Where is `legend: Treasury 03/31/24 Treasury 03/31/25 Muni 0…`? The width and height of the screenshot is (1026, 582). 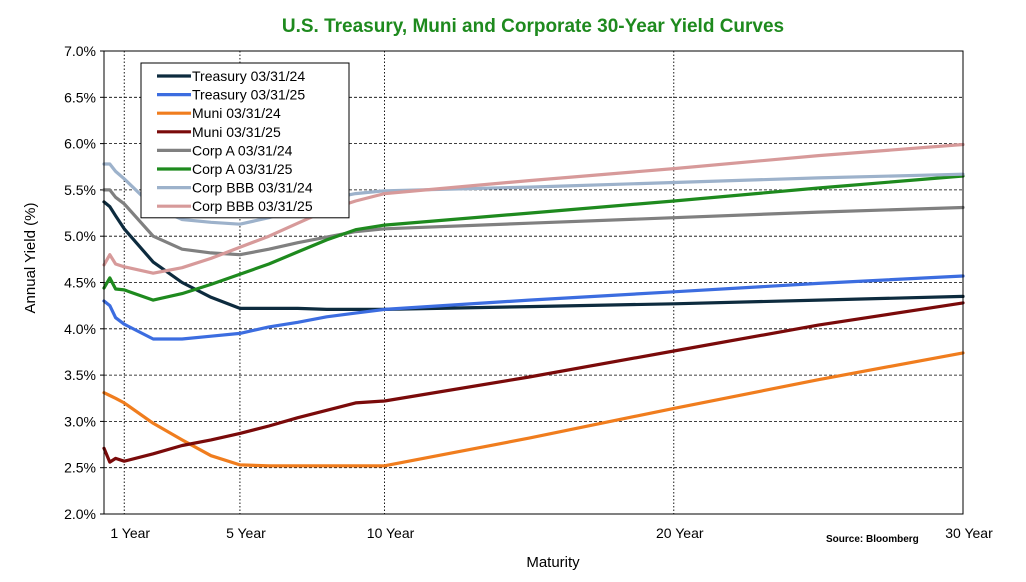
legend: Treasury 03/31/24 Treasury 03/31/25 Muni 0… is located at coordinates (245, 140).